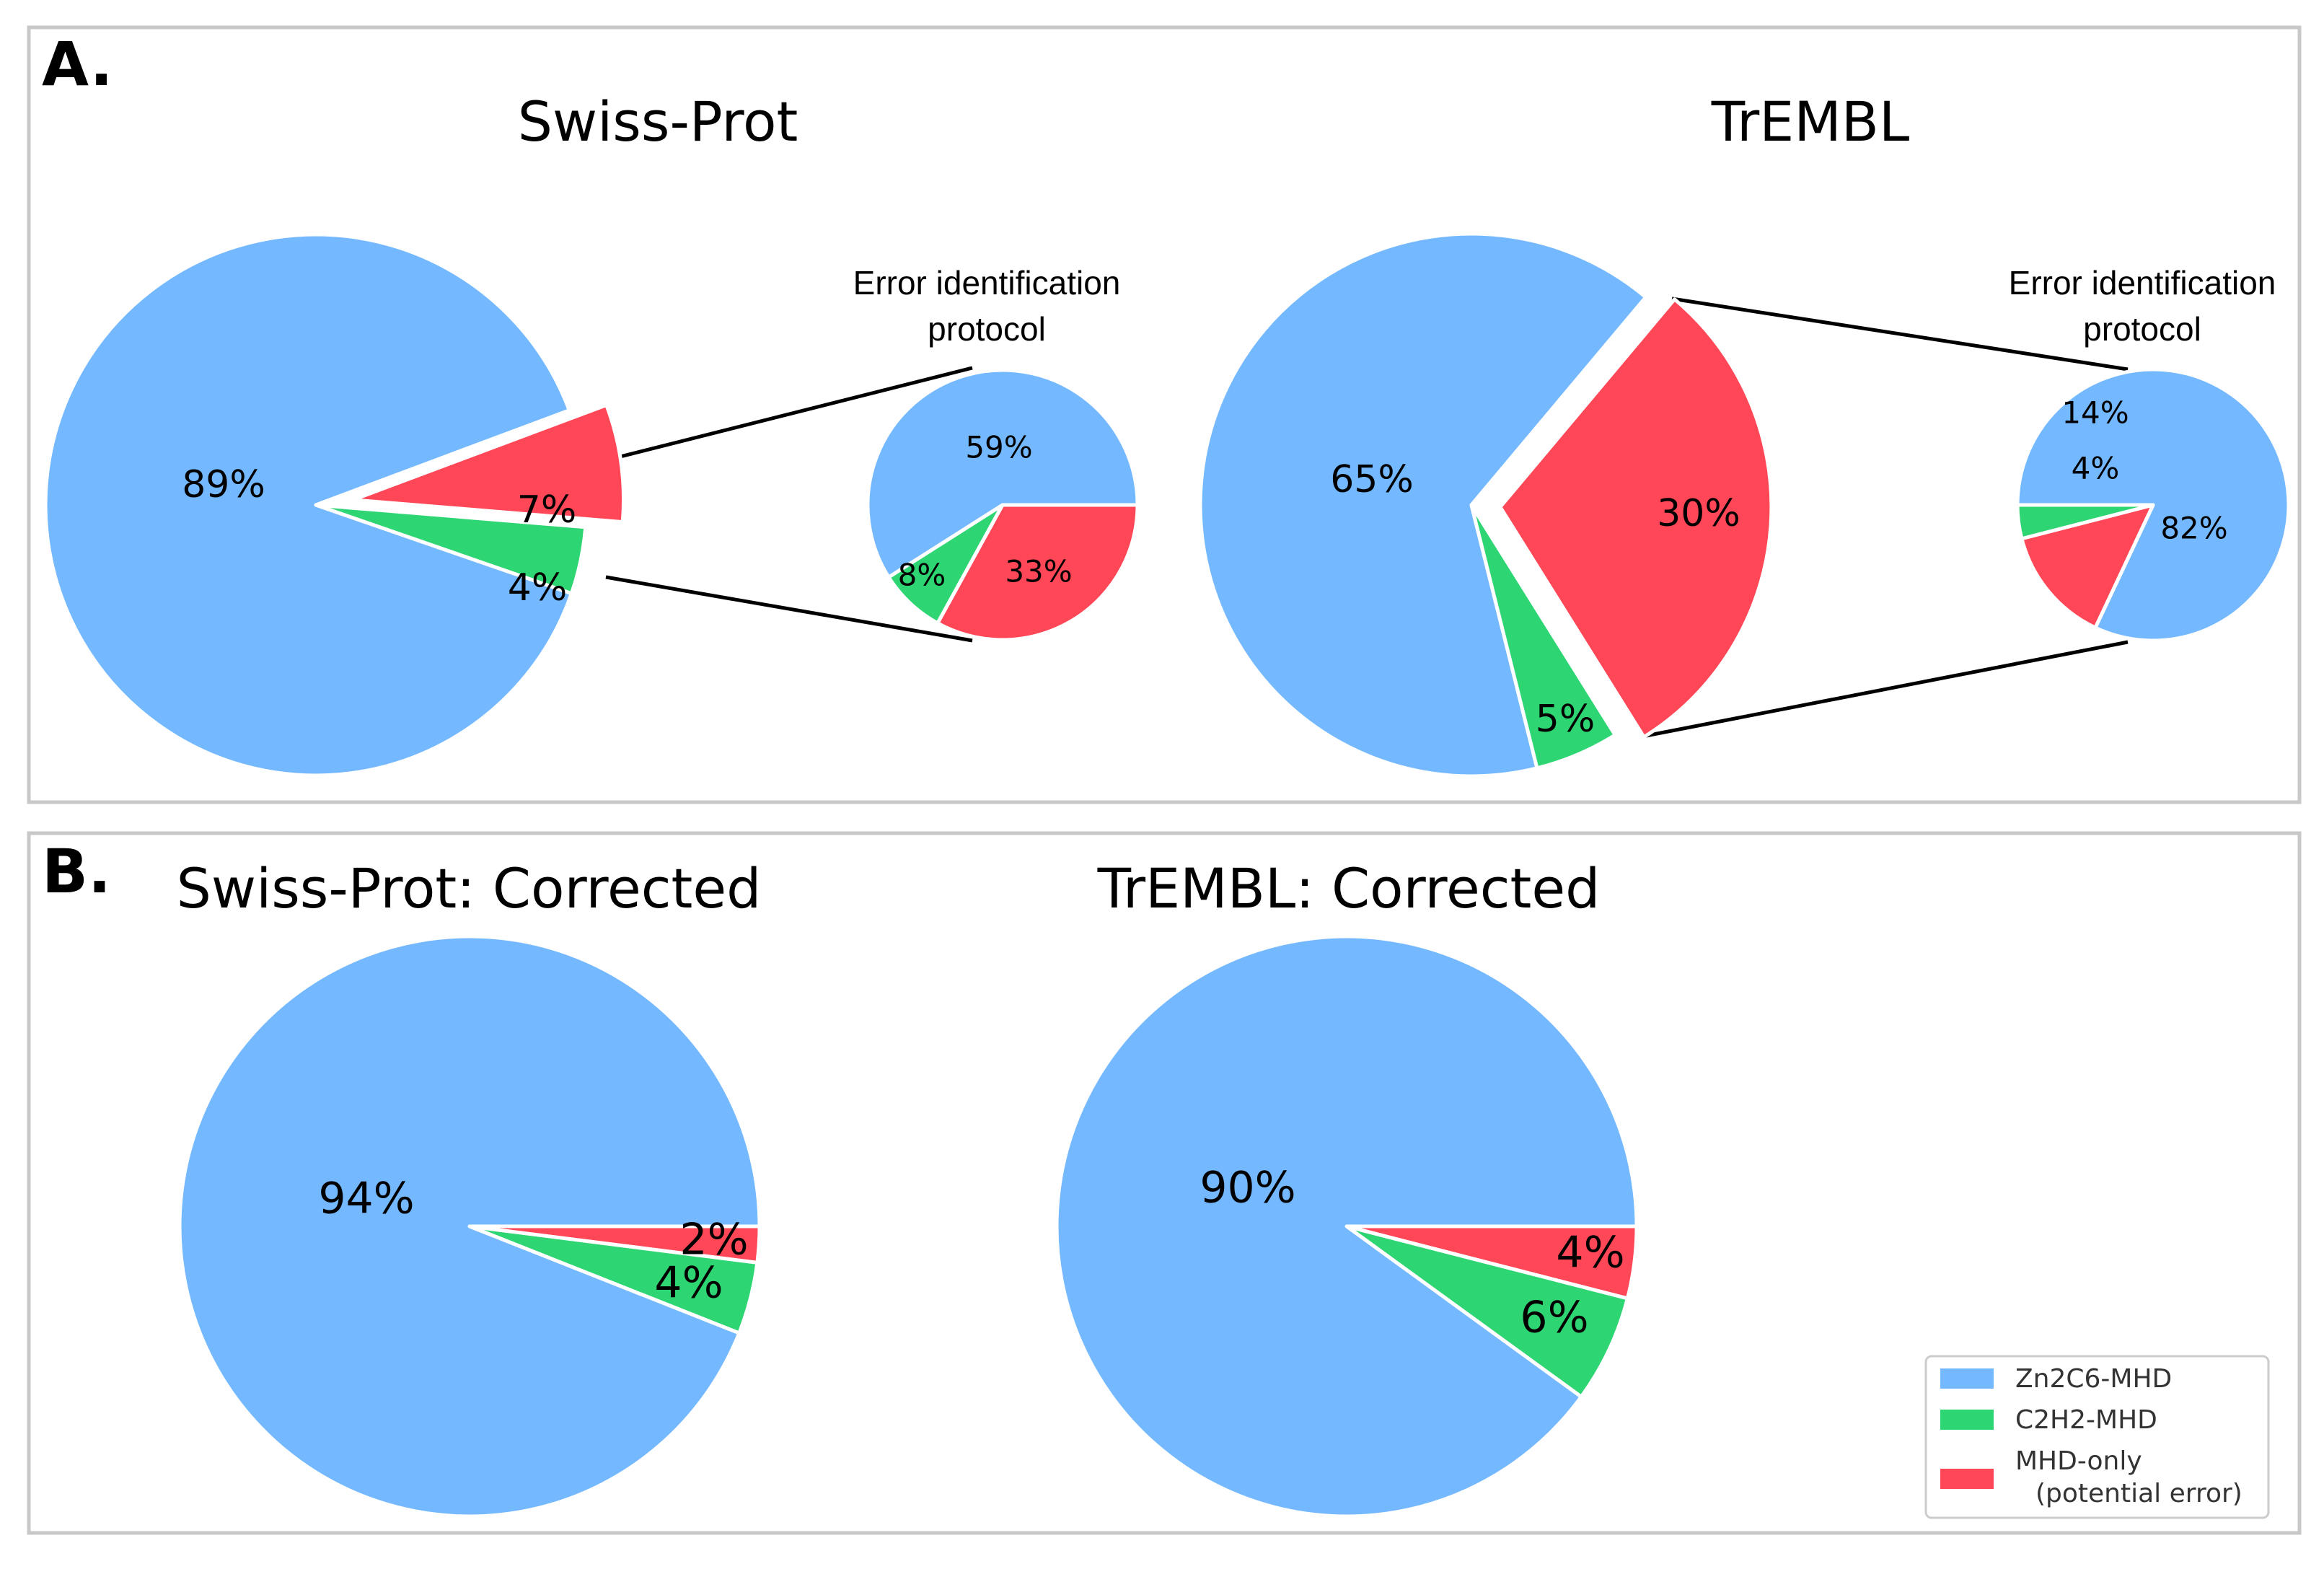 This screenshot has height=1569, width=2324. I want to click on swissprot-error-slice-mhd-only, so click(1038, 572).